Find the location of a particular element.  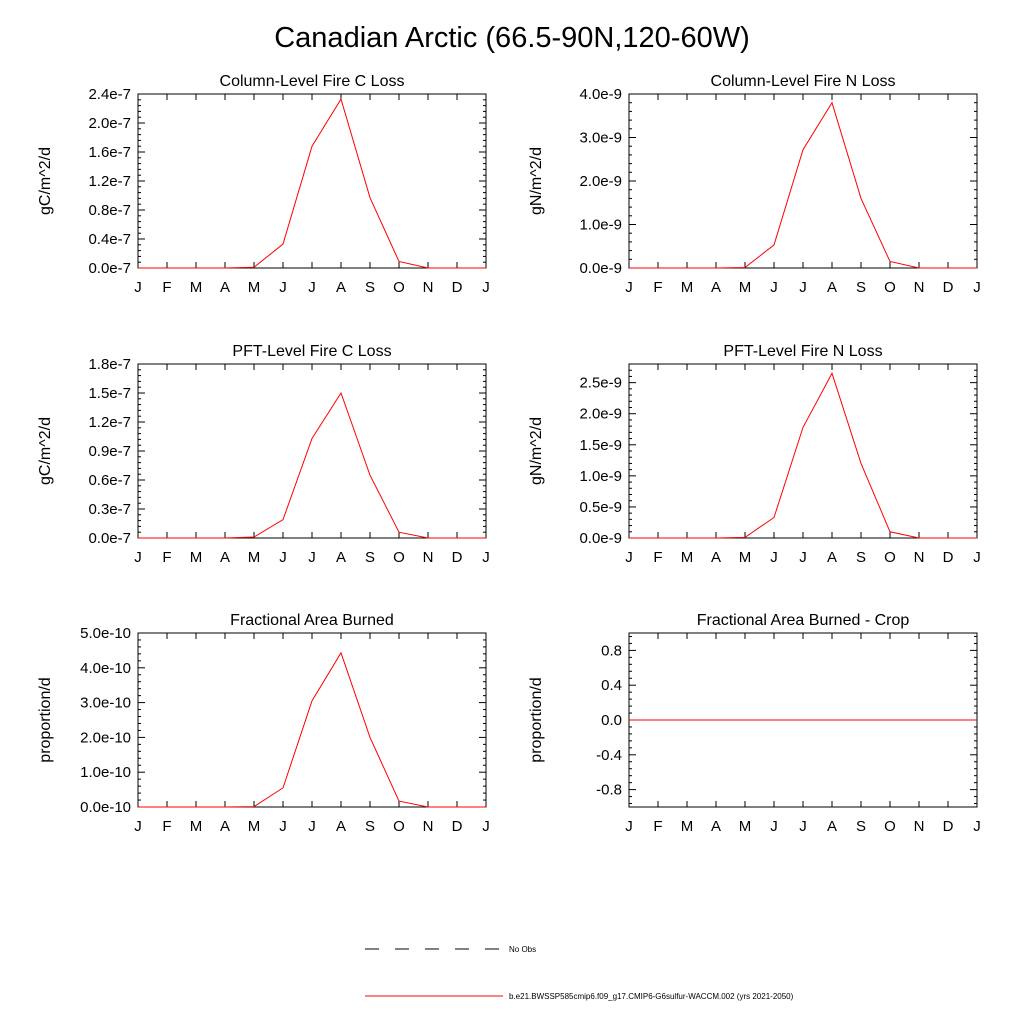

y-tick-label: 0.8 is located at coordinates (611, 650).